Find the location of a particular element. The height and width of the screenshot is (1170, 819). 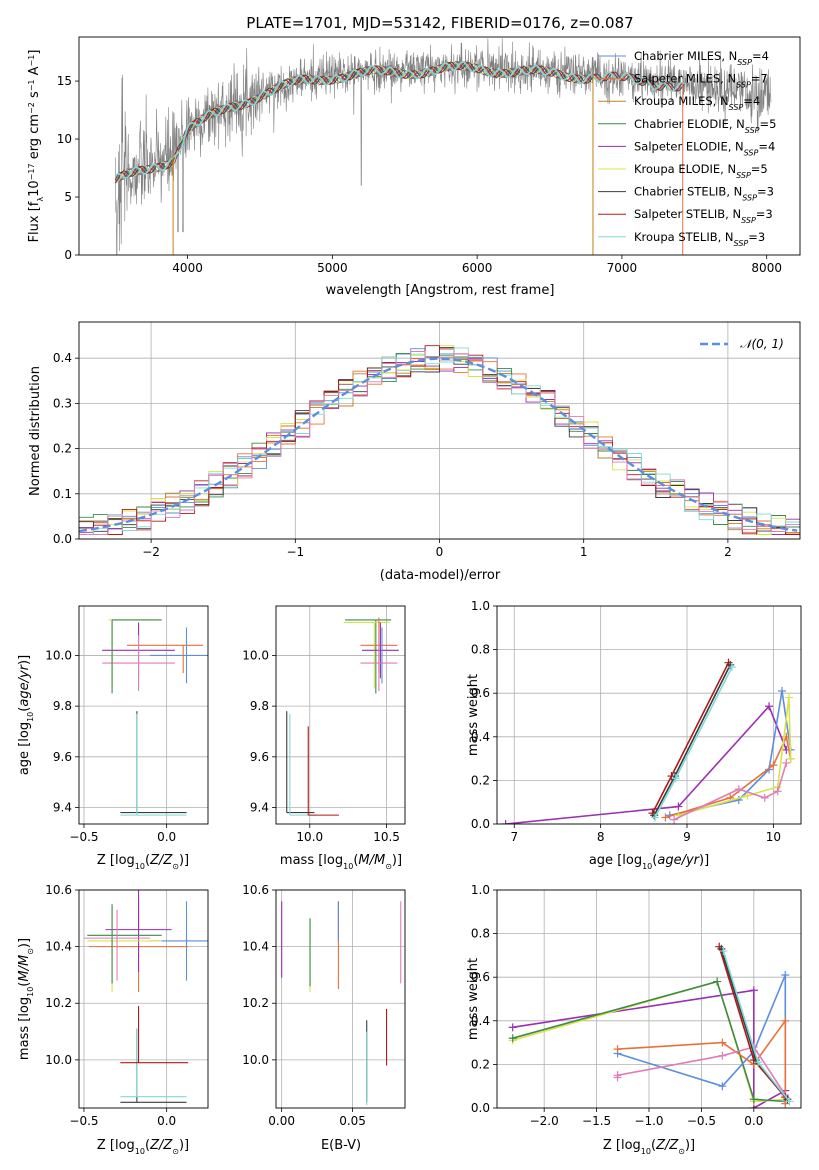

x-tick-label: 8 is located at coordinates (601, 837).